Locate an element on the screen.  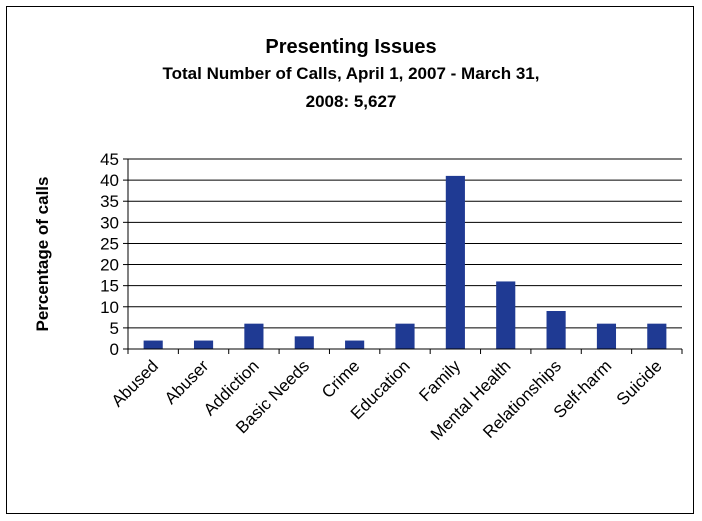
bar-basic-needs is located at coordinates (304, 342).